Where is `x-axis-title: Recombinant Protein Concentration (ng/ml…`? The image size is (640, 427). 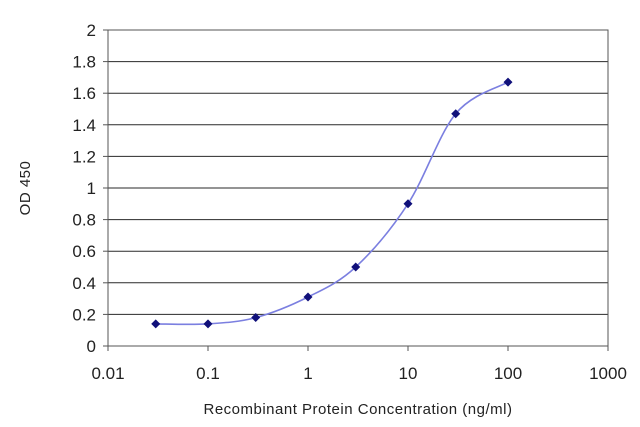 x-axis-title: Recombinant Protein Concentration (ng/ml… is located at coordinates (358, 409).